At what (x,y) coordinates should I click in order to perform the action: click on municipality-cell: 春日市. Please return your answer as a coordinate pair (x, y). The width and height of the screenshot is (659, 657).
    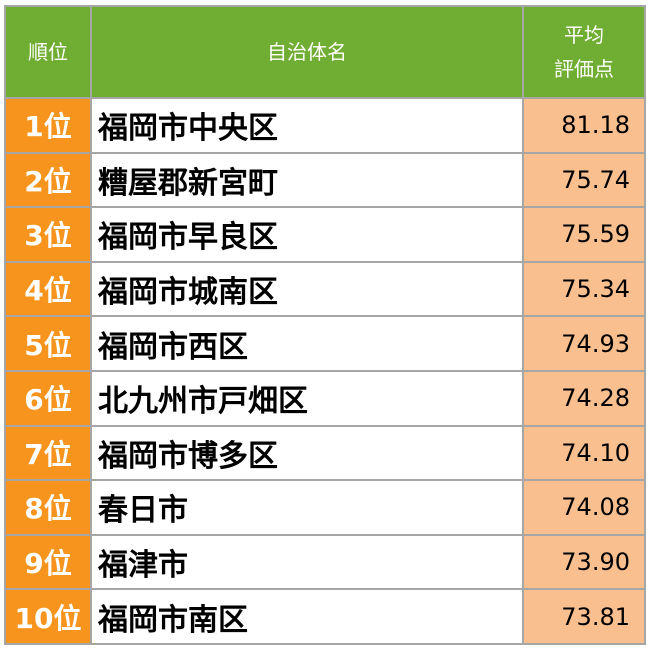
    Looking at the image, I should click on (307, 507).